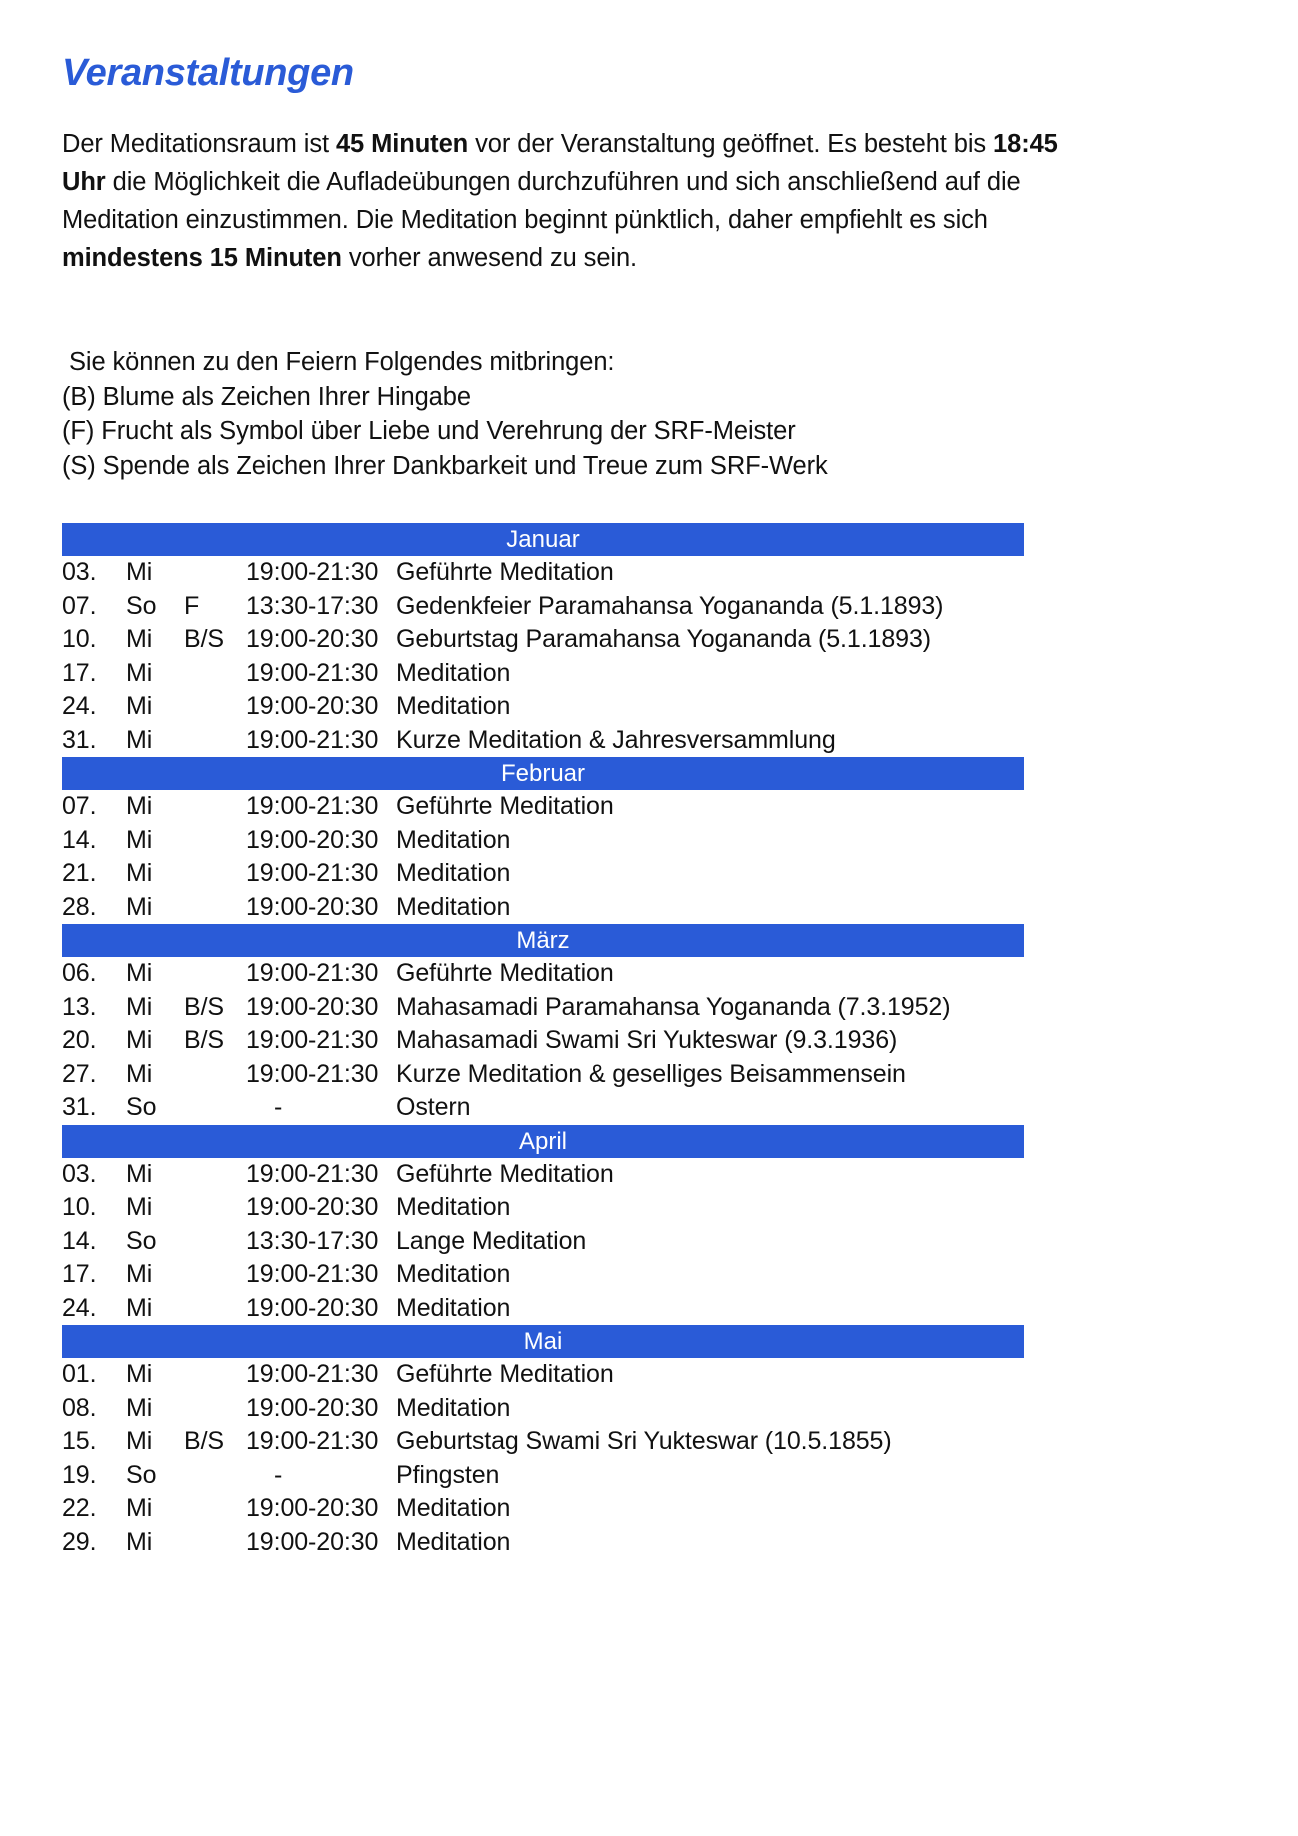  Describe the element at coordinates (79, 572) in the screenshot. I see `day-cell: 03.` at that location.